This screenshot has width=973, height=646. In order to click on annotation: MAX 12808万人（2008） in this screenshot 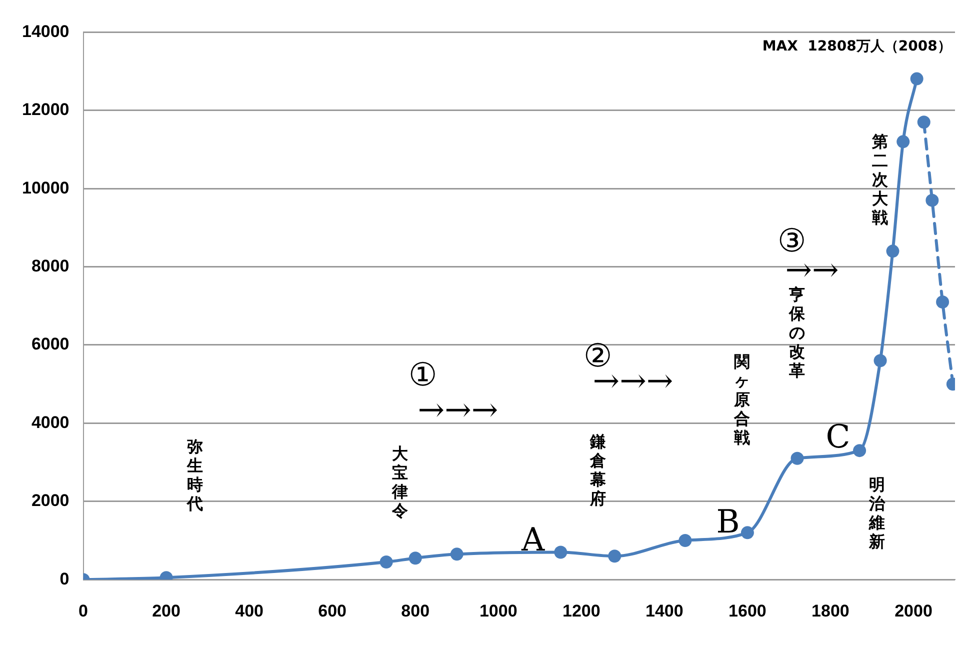, I will do `click(857, 46)`.